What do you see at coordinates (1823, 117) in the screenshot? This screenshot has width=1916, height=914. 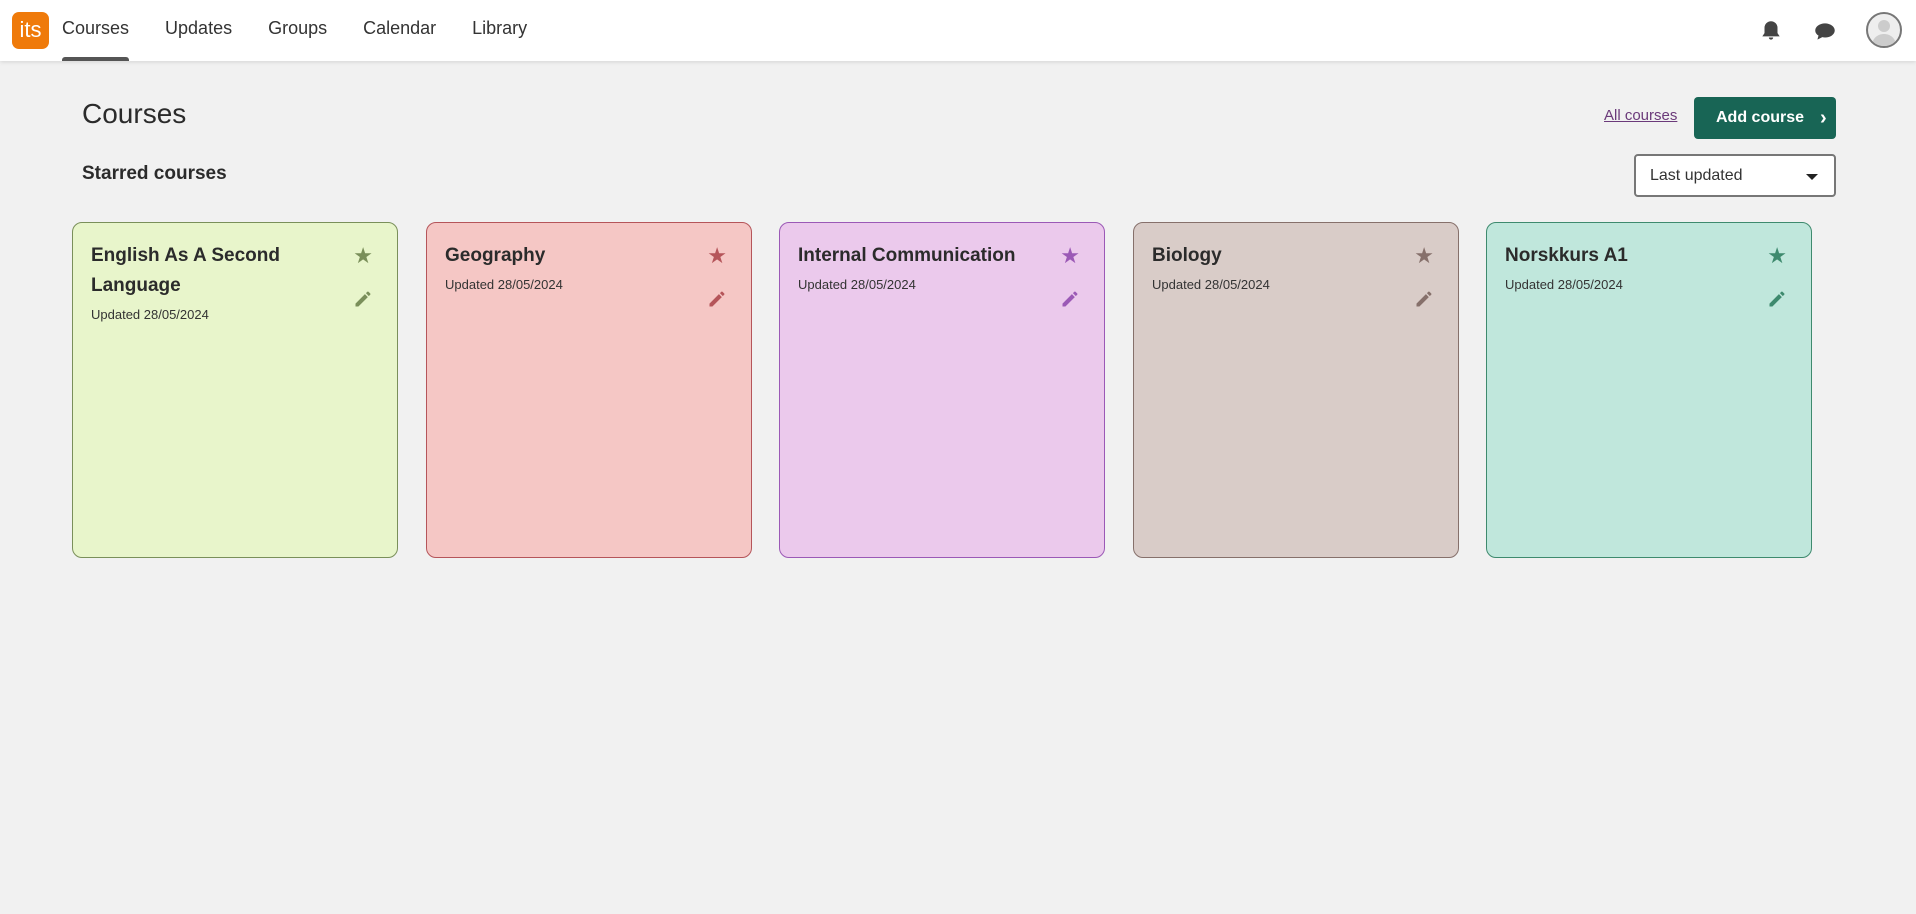 I see `chevron-right-icon: ›` at bounding box center [1823, 117].